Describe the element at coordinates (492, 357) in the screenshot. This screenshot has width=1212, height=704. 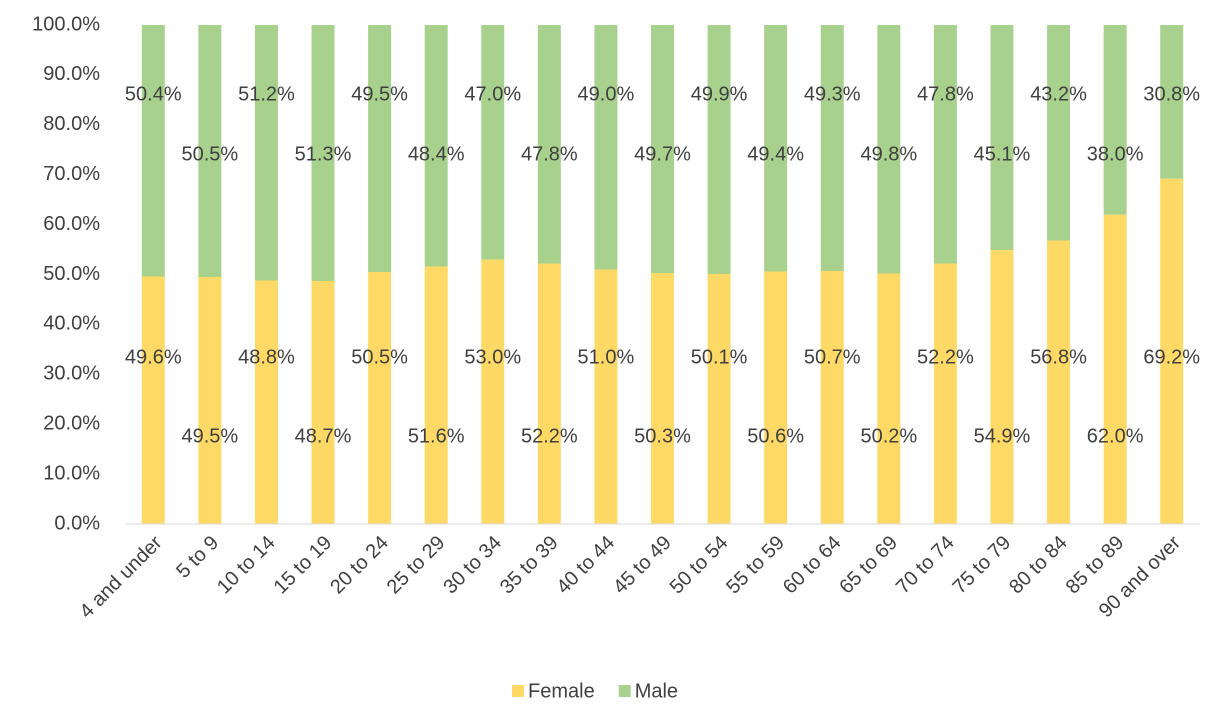
I see `data-label: 53.0%` at that location.